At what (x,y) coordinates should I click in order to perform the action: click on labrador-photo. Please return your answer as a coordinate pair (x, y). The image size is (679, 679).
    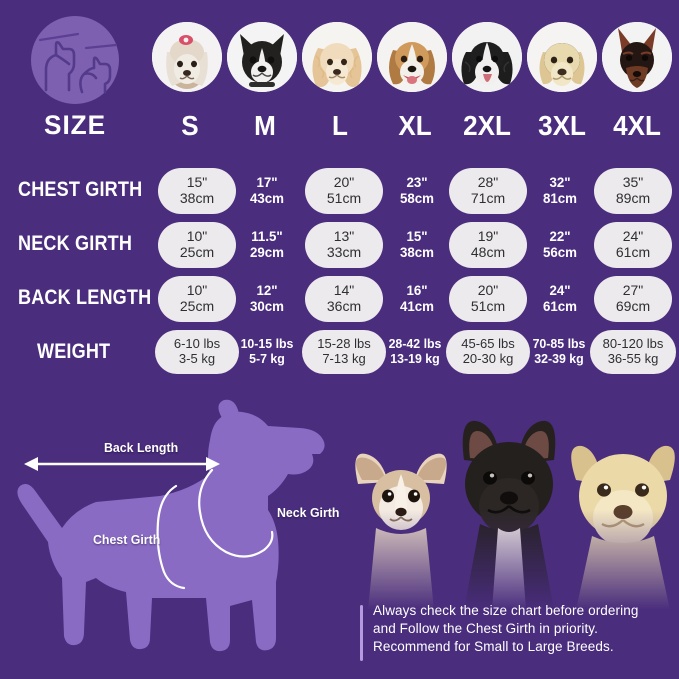
    Looking at the image, I should click on (623, 527).